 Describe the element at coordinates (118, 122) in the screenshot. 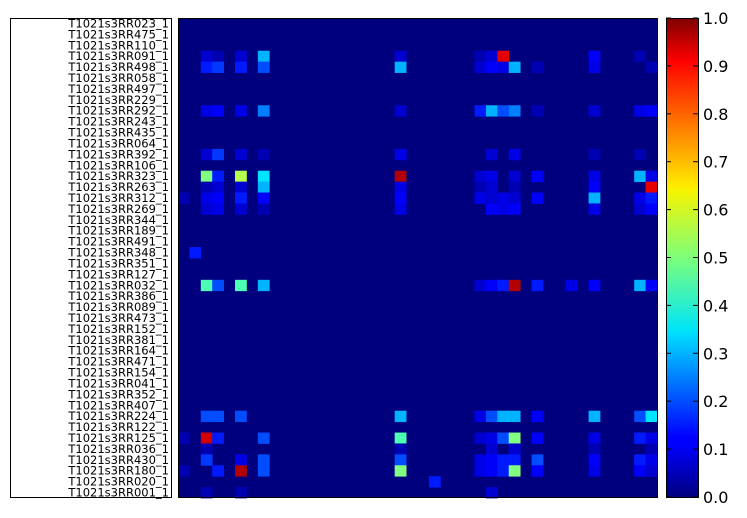

I see `row-label: T1021s3RR243_1` at that location.